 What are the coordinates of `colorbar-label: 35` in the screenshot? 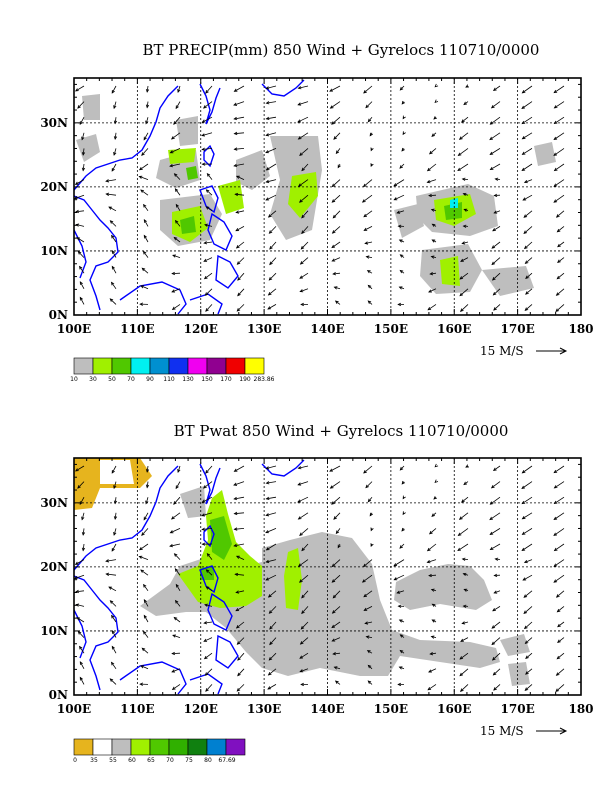 It's located at (94, 760).